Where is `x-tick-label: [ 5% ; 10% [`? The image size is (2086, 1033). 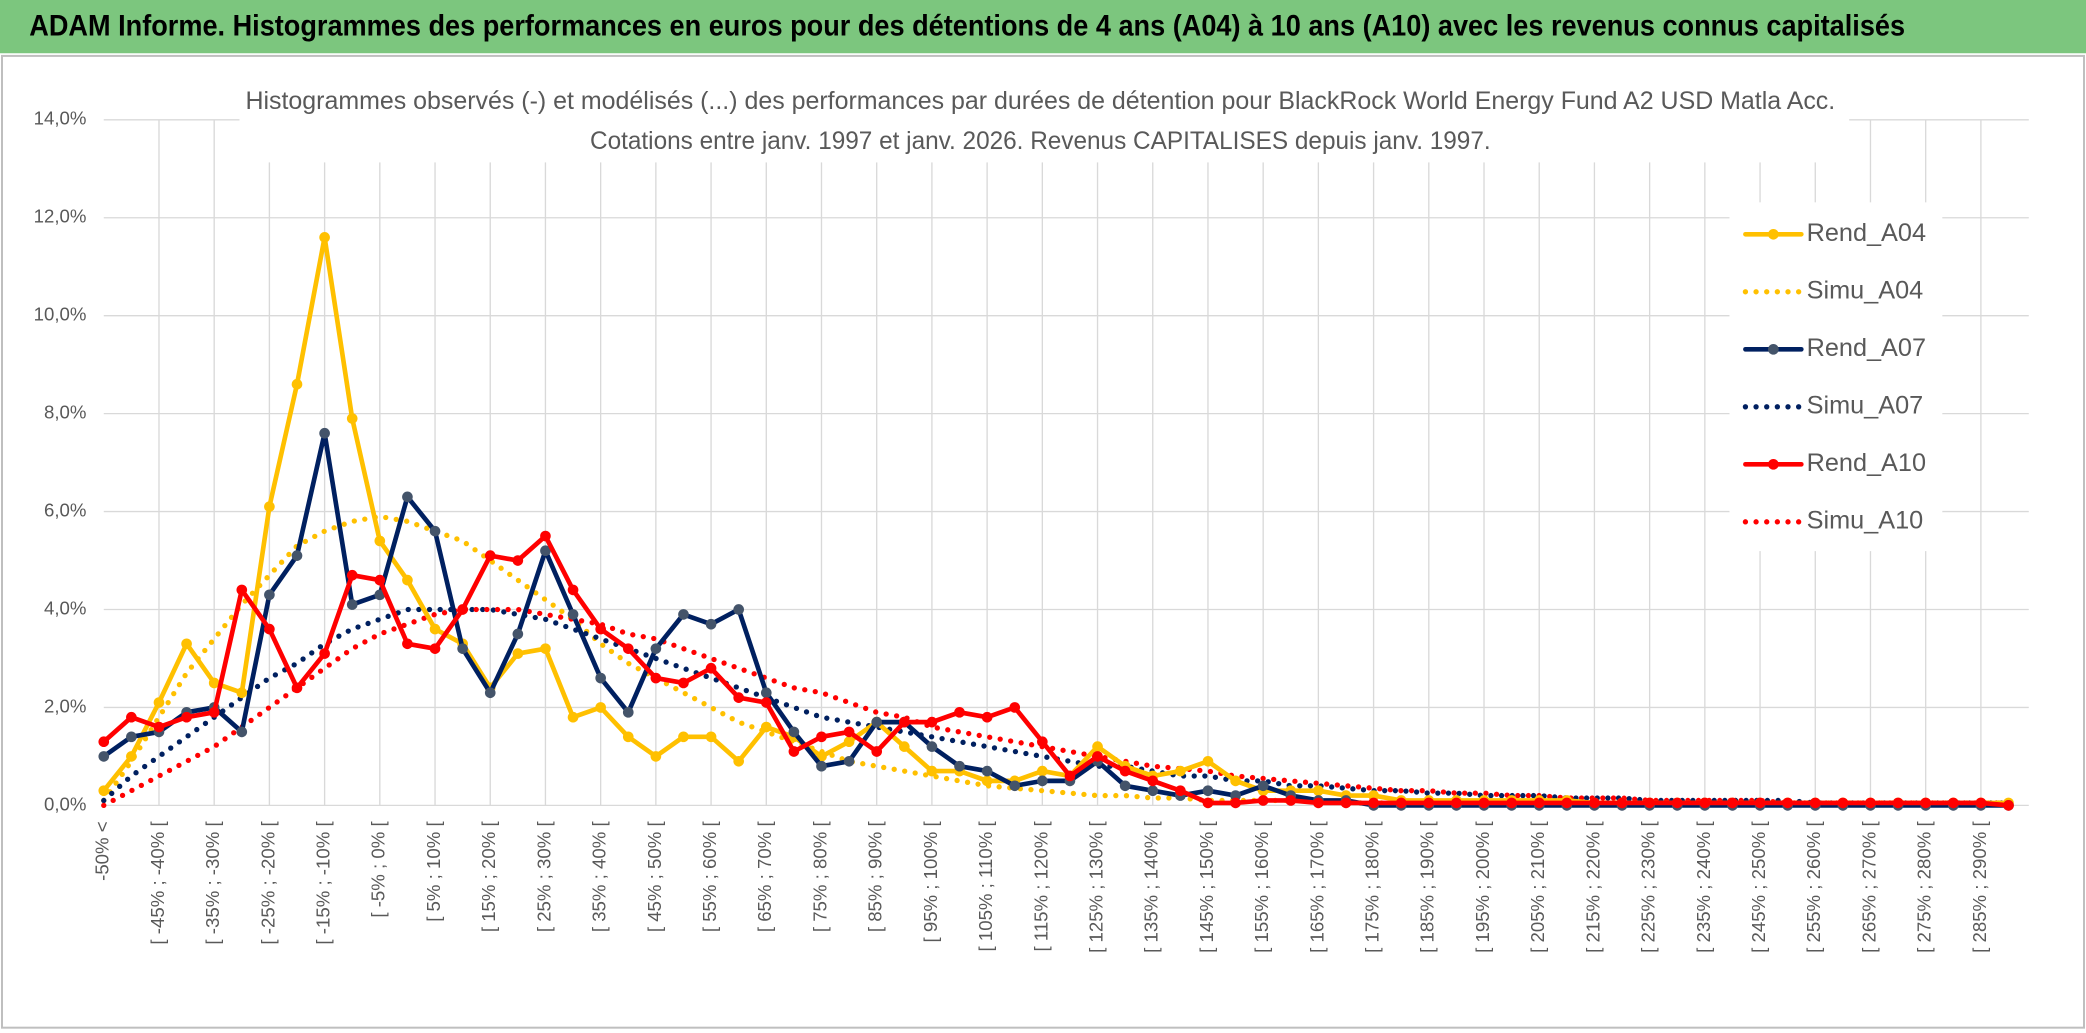 x-tick-label: [ 5% ; 10% [ is located at coordinates (433, 871).